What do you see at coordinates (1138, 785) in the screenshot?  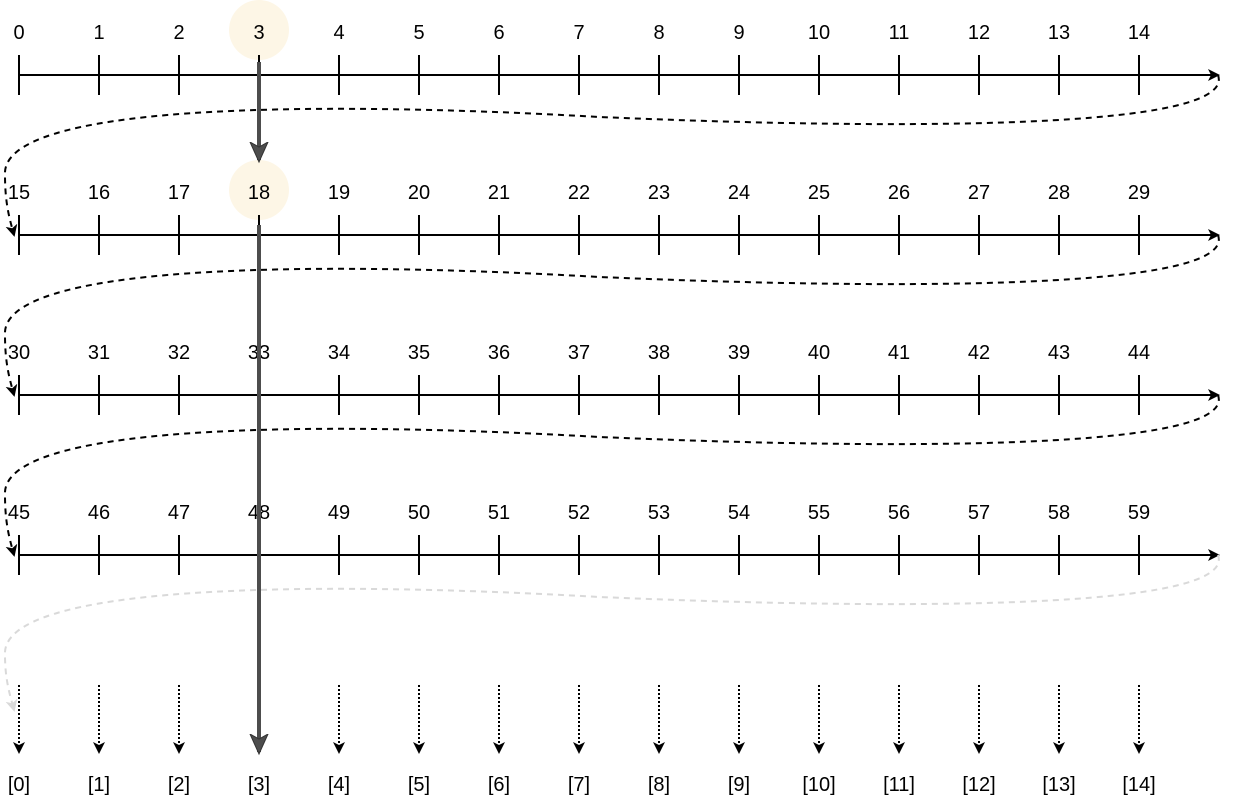 I see `bucket-label: [14]` at bounding box center [1138, 785].